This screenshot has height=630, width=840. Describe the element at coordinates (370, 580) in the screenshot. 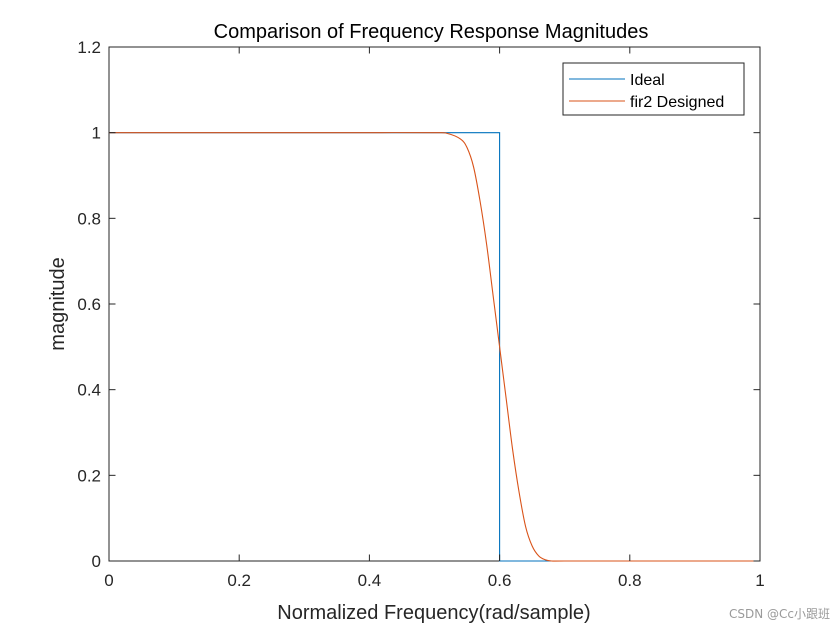

I see `x-tick-label: 0.4` at that location.